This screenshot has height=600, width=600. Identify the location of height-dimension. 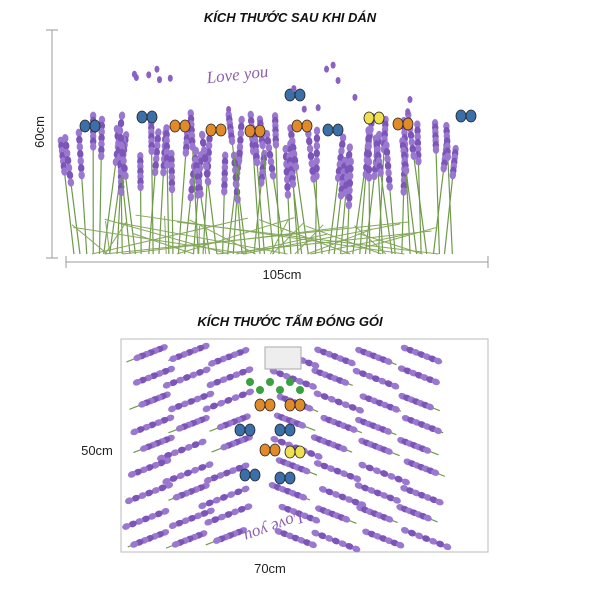
(52, 144).